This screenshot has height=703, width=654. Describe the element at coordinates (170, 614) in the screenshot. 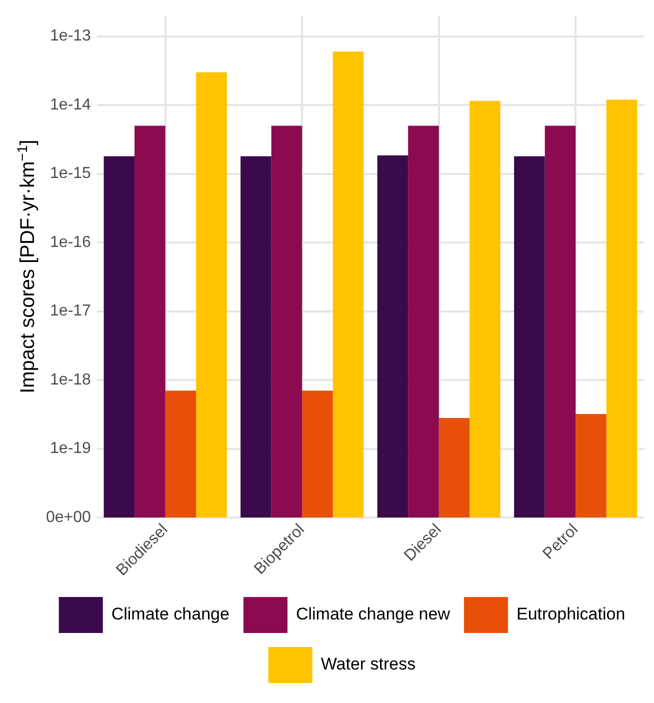

I see `legend-label: Climate change` at that location.